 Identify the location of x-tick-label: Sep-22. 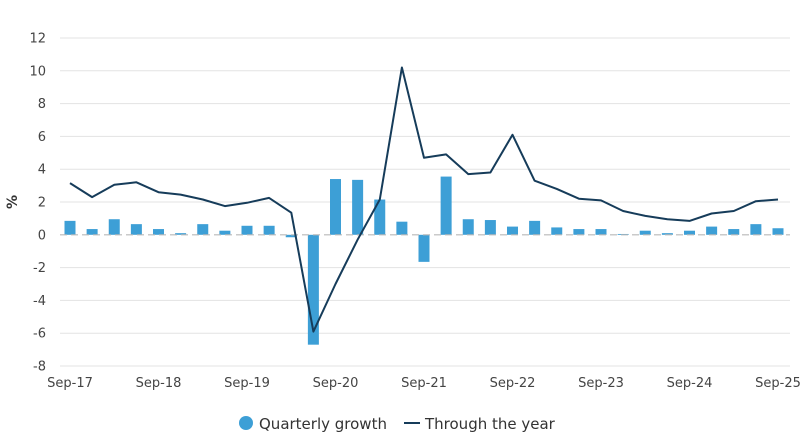
(513, 383).